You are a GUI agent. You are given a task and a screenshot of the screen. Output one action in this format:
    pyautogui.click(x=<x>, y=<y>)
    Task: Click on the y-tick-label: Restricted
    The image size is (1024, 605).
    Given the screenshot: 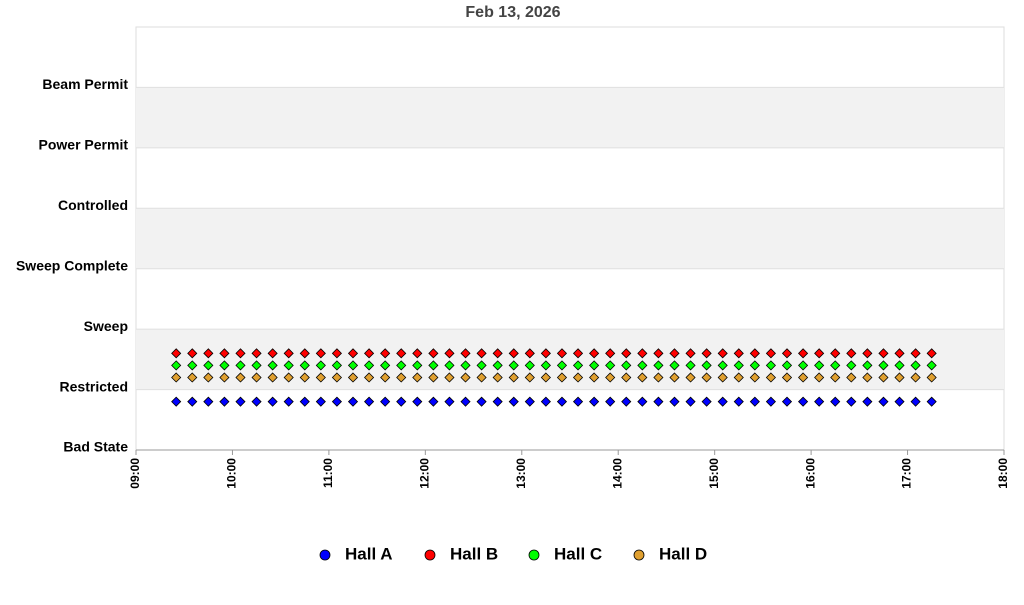 What is the action you would take?
    pyautogui.click(x=94, y=386)
    